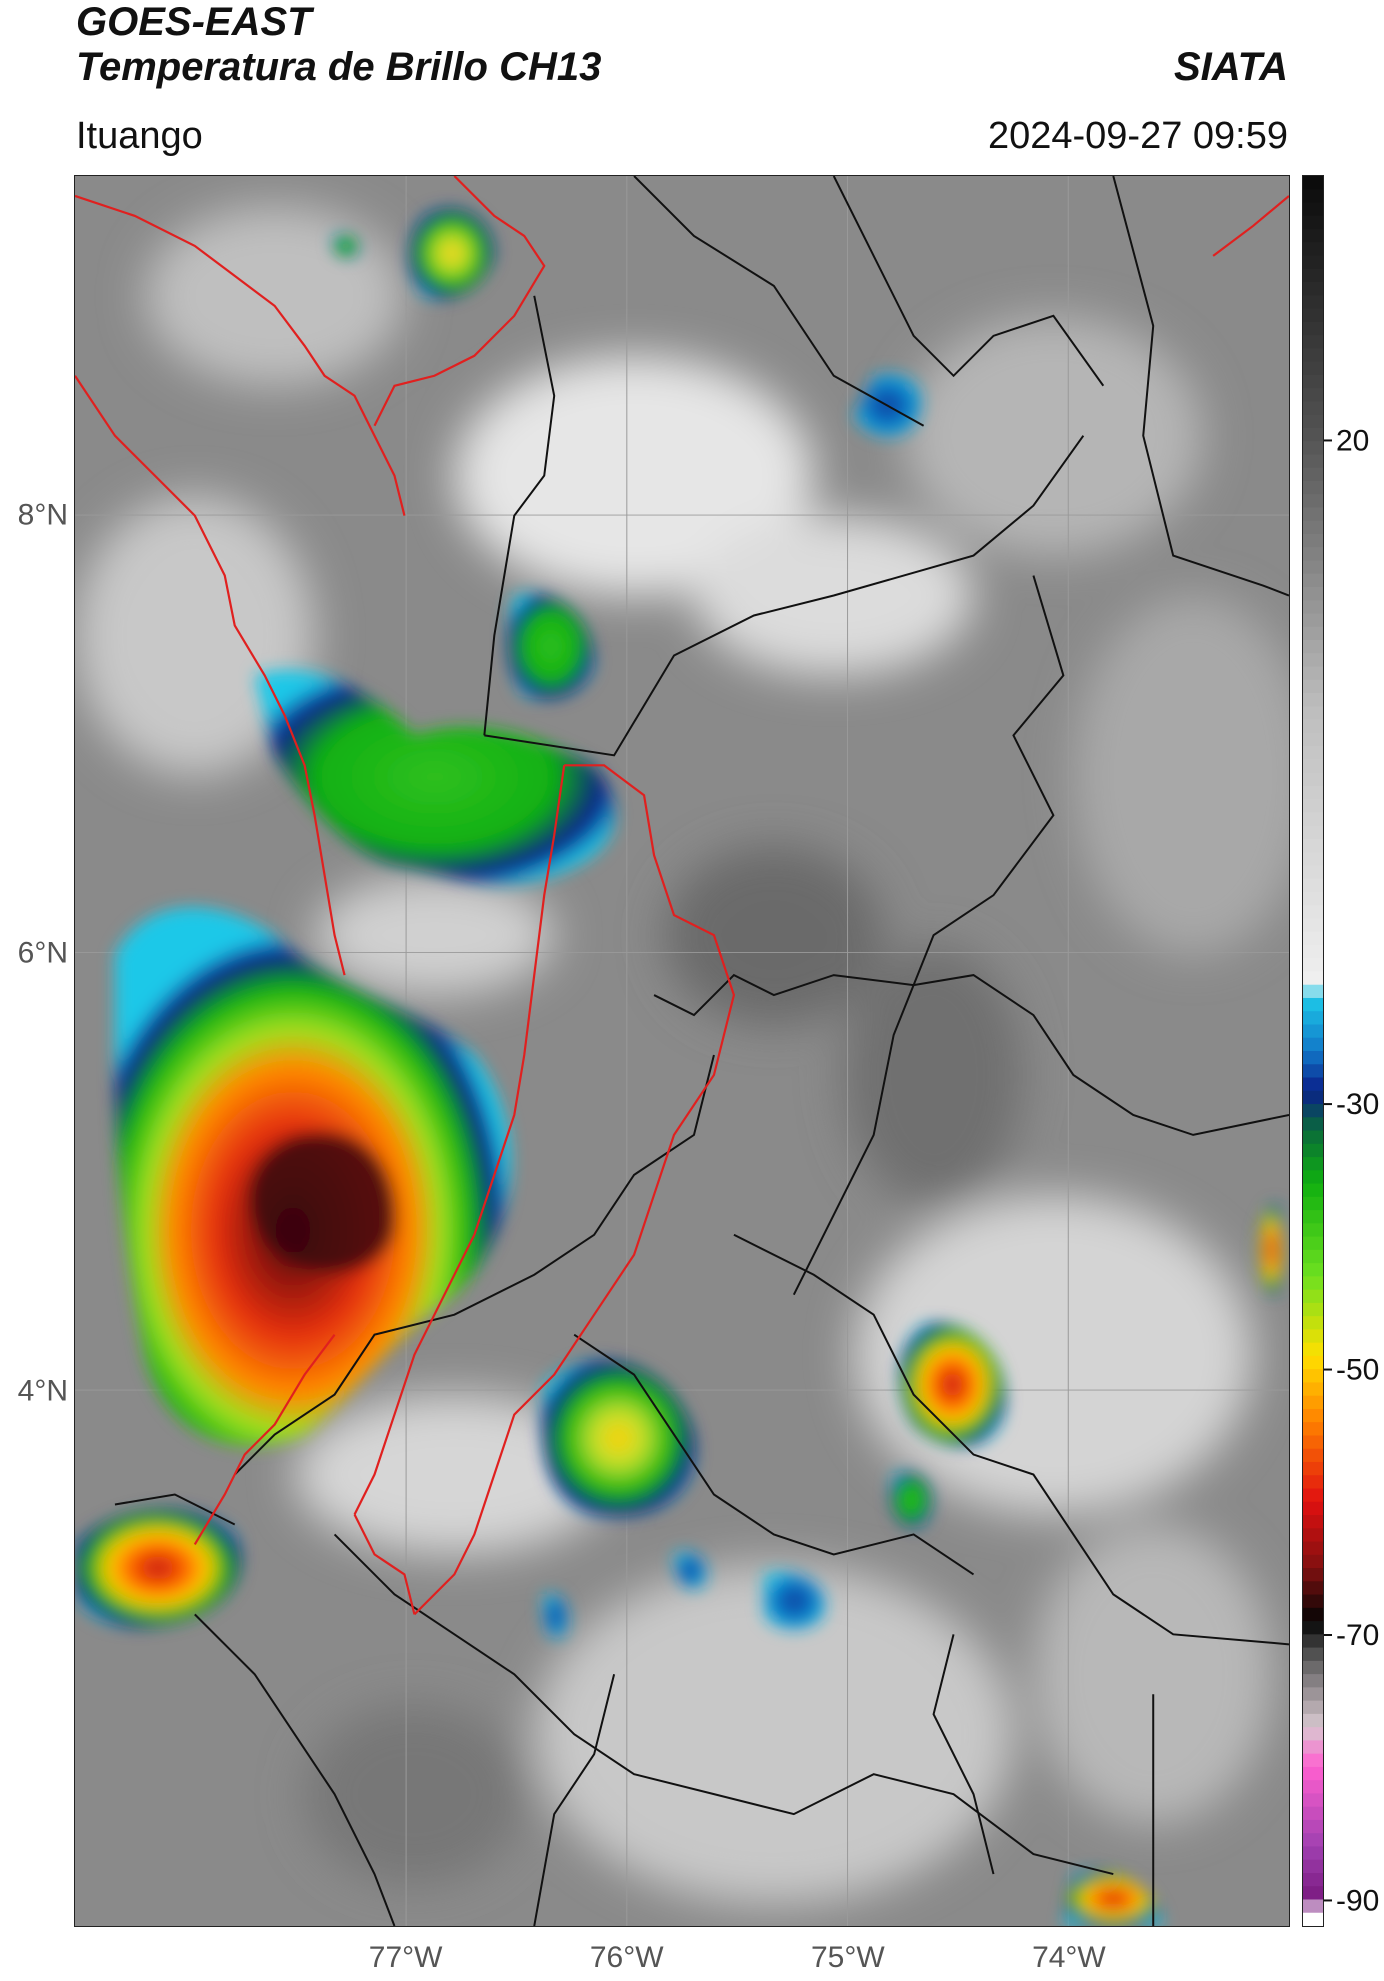  What do you see at coordinates (43, 1390) in the screenshot?
I see `latitude-label: 4°N` at bounding box center [43, 1390].